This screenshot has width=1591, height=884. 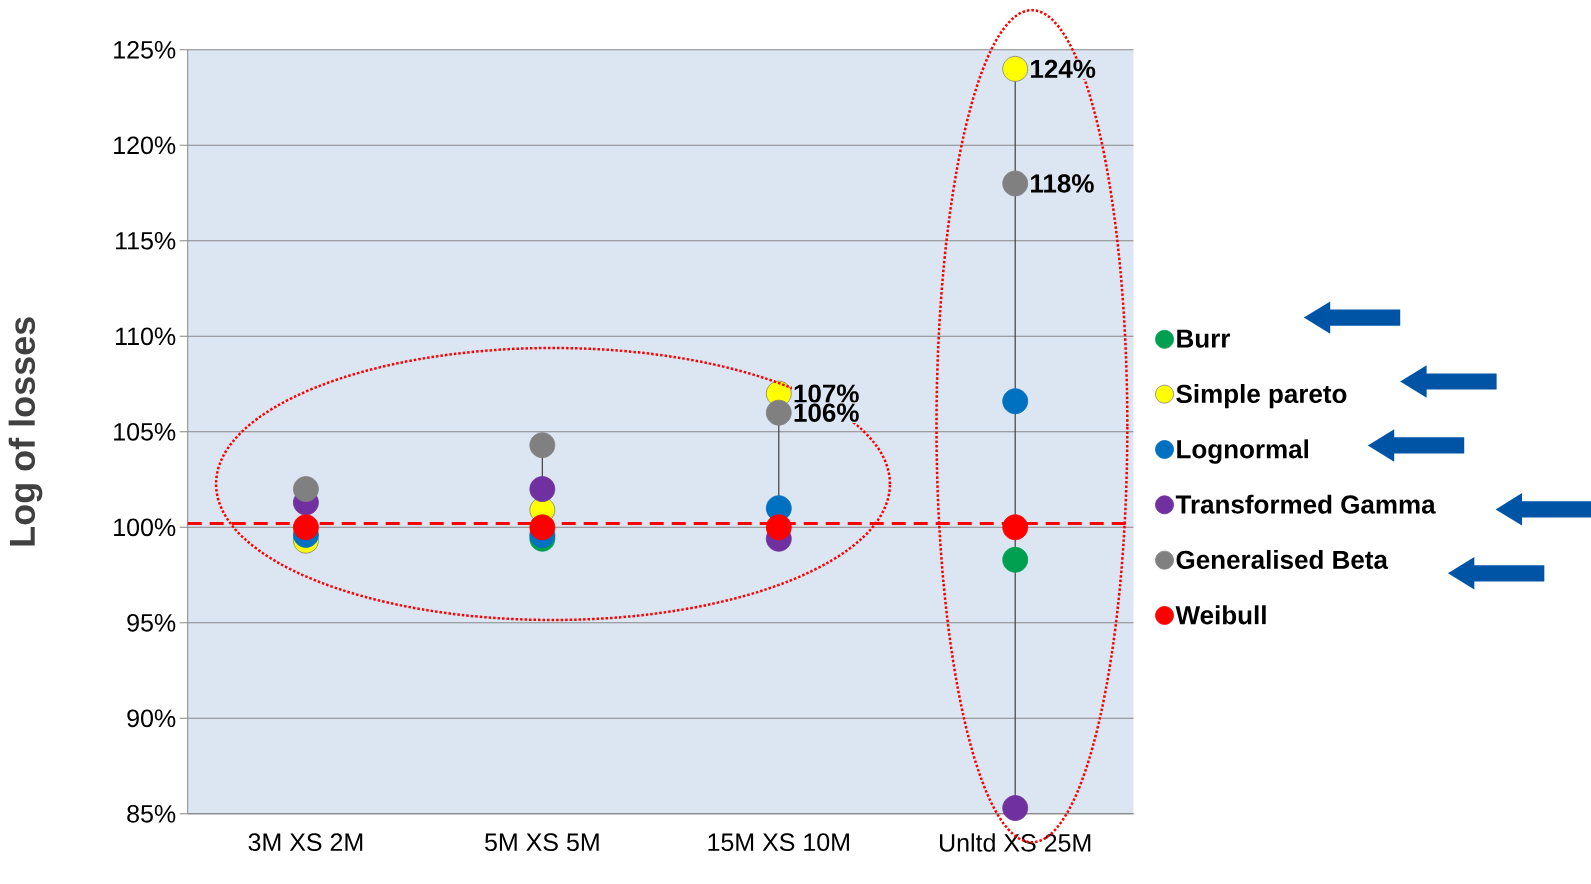 I want to click on legend-label: Weibull, so click(x=1220, y=615).